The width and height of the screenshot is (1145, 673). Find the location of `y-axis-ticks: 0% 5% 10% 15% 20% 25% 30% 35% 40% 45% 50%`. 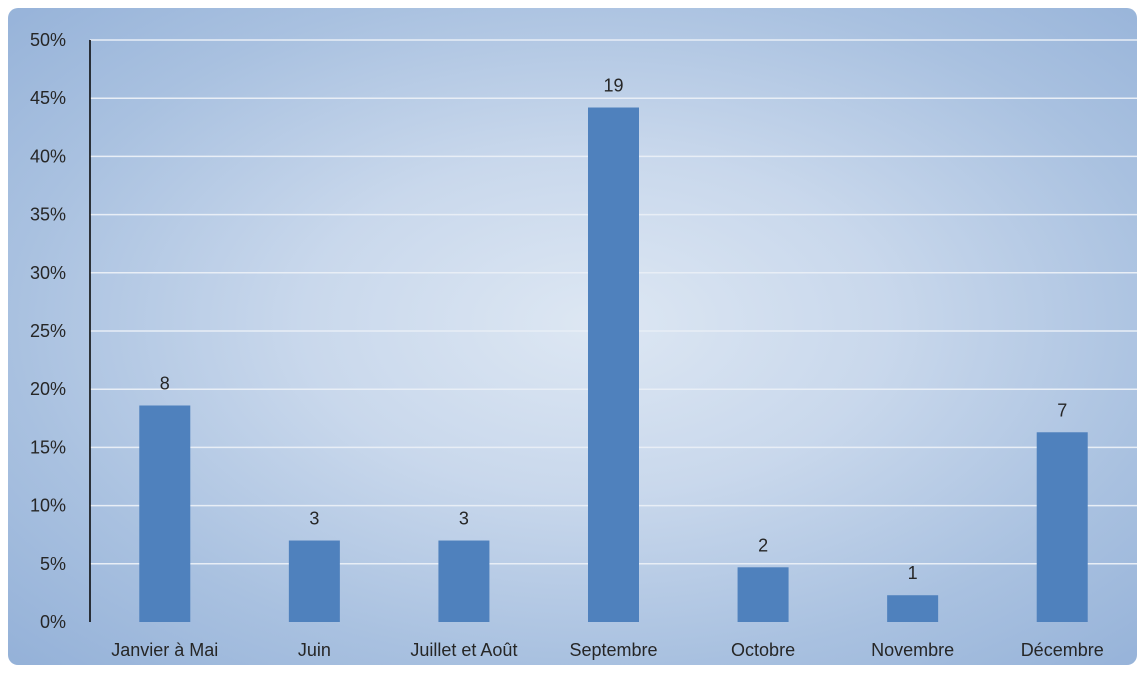

y-axis-ticks: 0% 5% 10% 15% 20% 25% 30% 35% 40% 45% 50% is located at coordinates (48, 331).